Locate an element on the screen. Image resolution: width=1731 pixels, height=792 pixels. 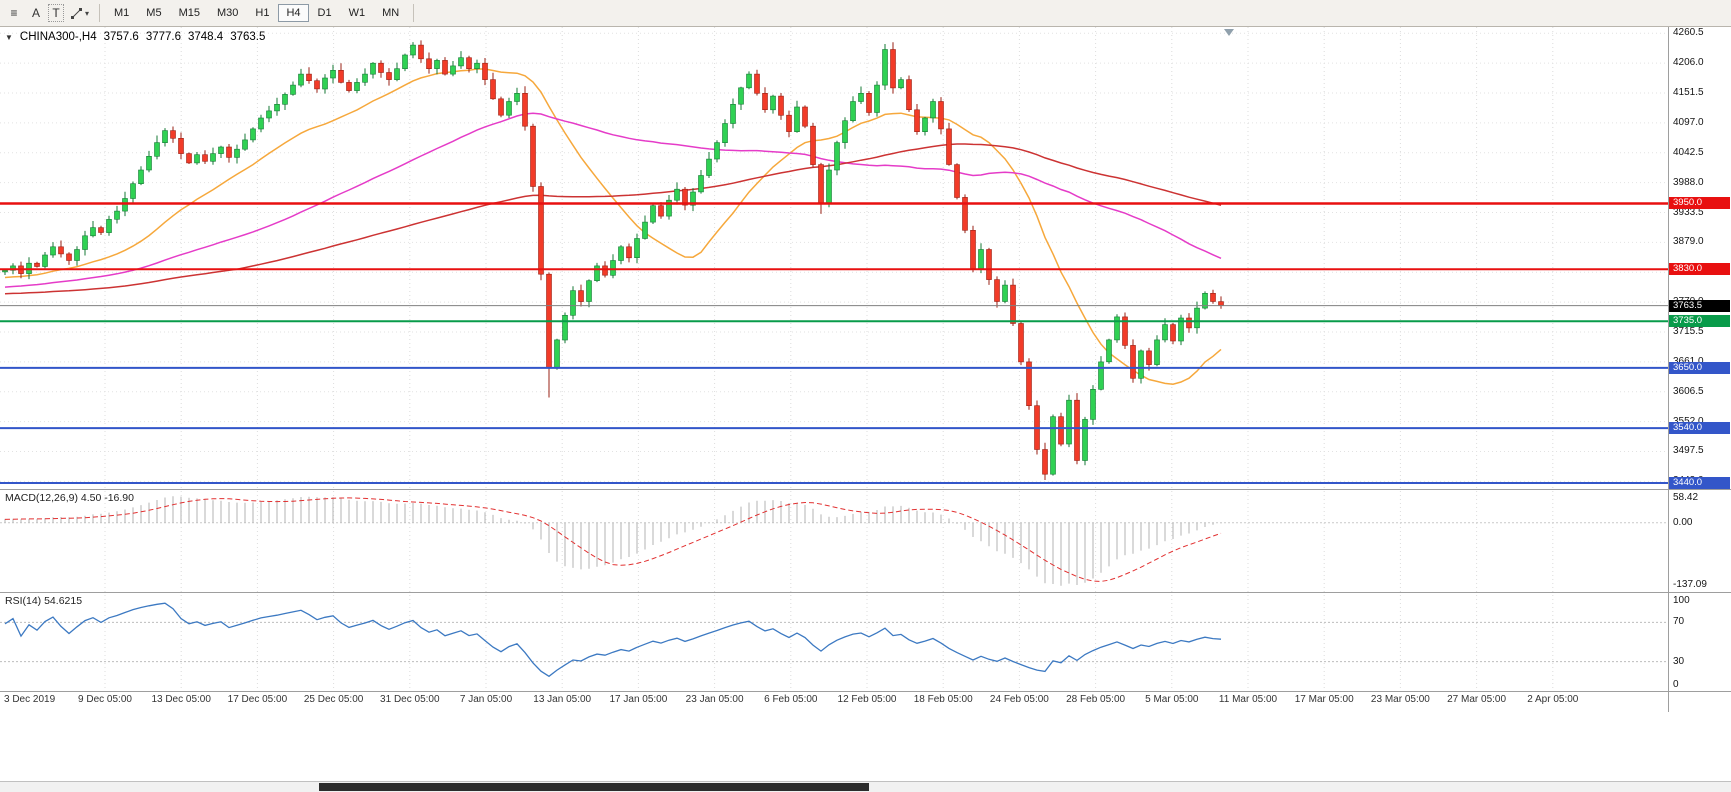
timeframe-button-h1: H1 is located at coordinates (262, 13).